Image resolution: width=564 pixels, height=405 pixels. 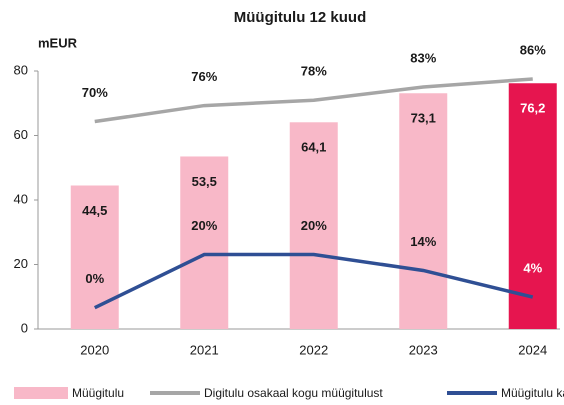 I want to click on line-value-label: 83%, so click(x=423, y=57).